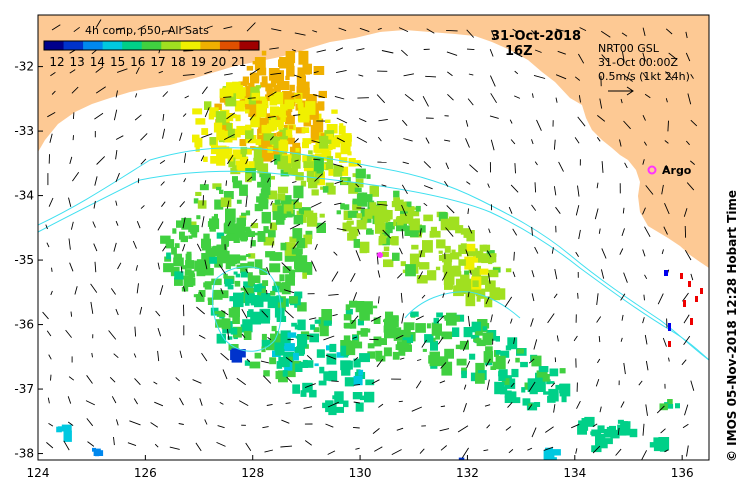  I want to click on colorbar-tick-label: 16, so click(137, 62).